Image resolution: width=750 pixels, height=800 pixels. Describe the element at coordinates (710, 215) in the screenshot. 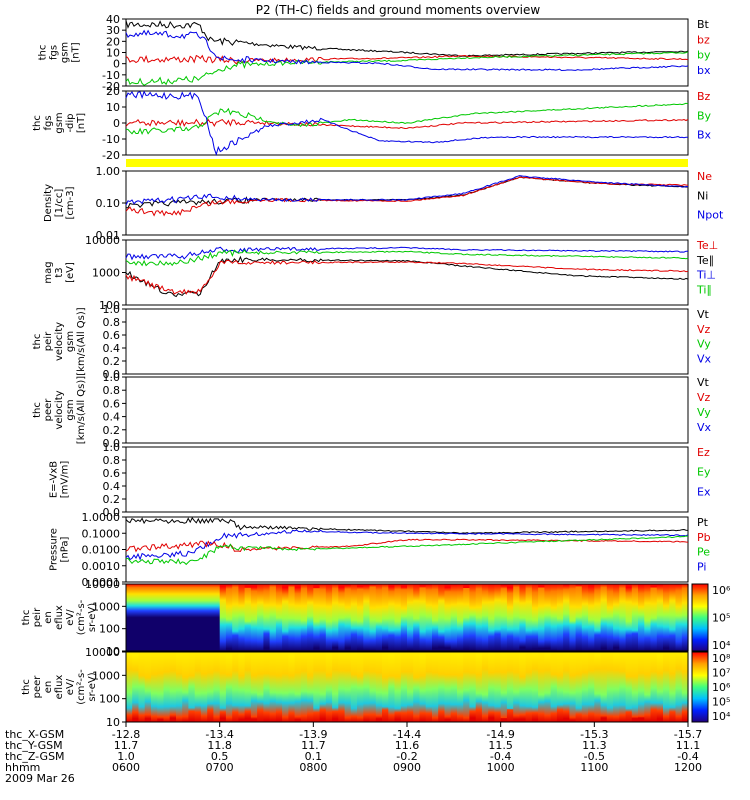

I see `legend-entry: Npot` at that location.